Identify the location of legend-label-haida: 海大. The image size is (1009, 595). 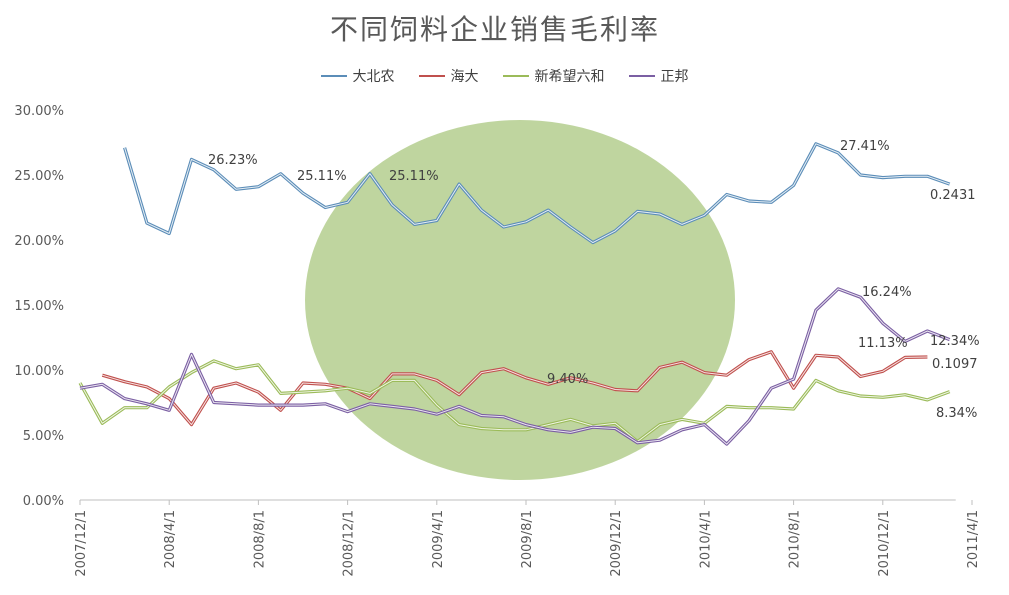
(464, 77).